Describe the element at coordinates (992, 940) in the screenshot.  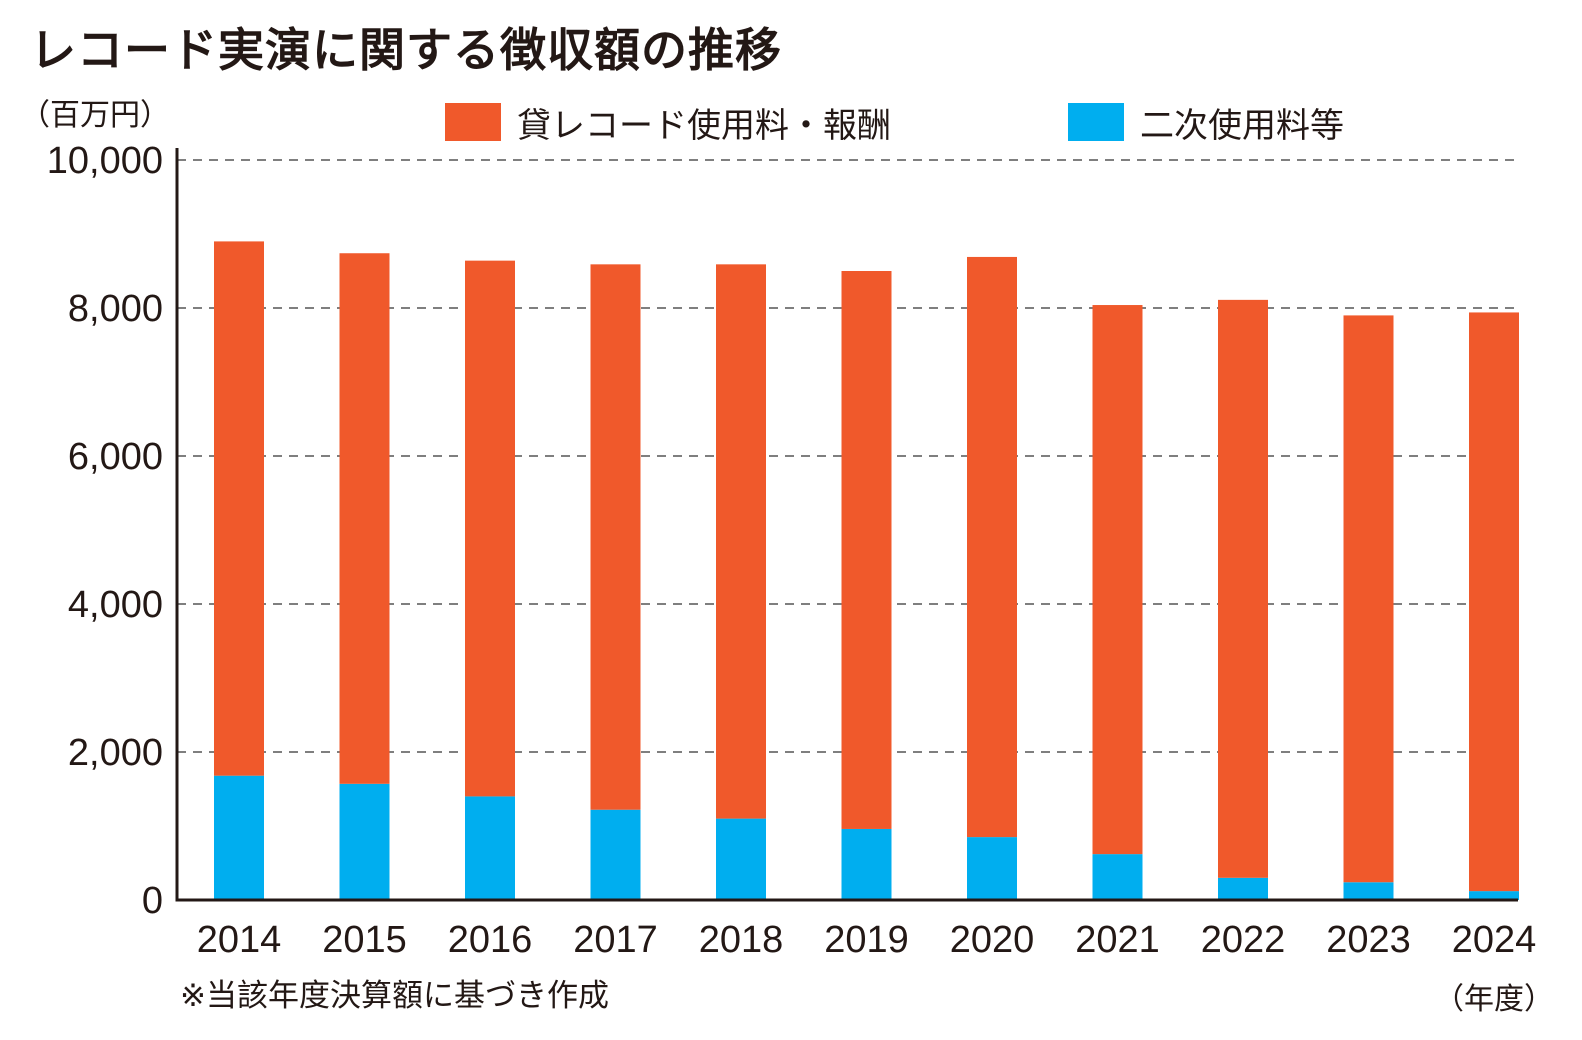
I see `x-tick-label: 2020` at that location.